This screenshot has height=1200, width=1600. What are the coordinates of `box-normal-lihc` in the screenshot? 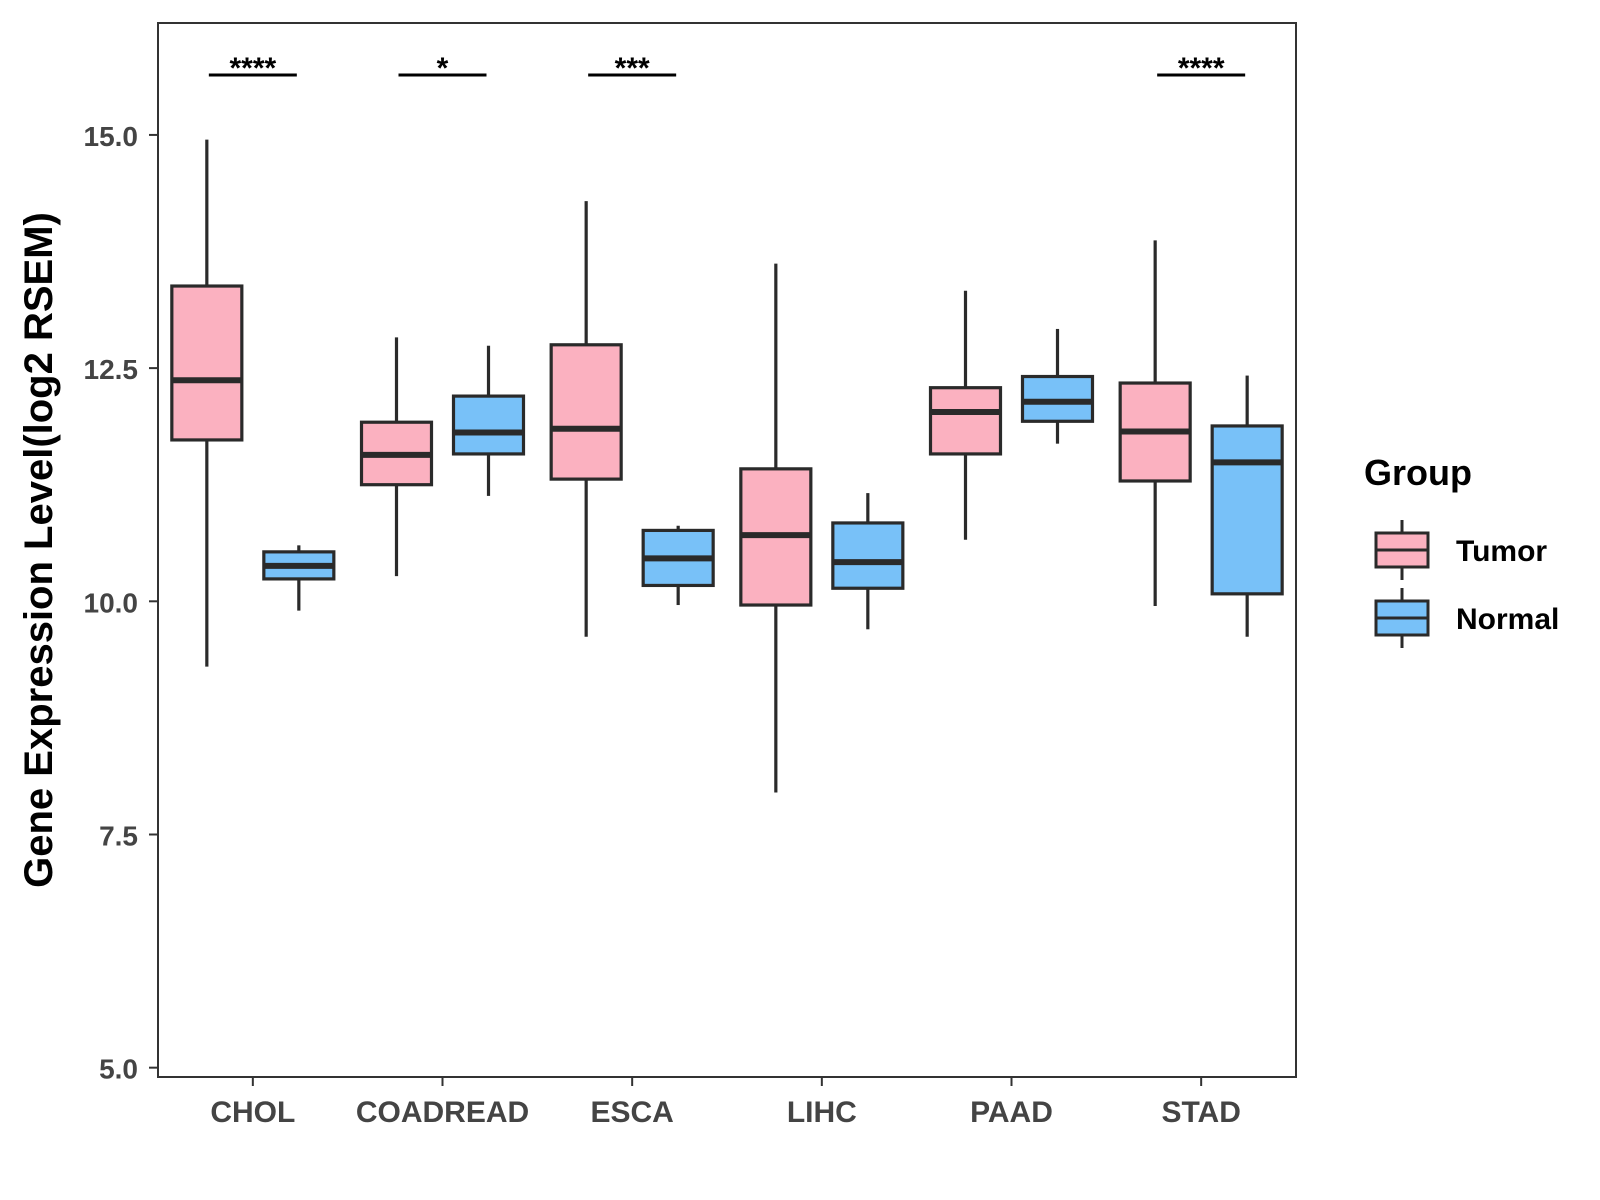 It's located at (868, 561).